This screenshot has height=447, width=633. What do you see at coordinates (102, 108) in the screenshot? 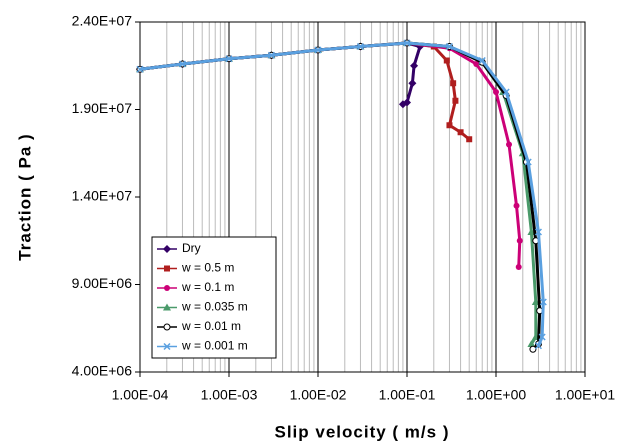
I see `y-tick-label: 1.90E+07` at bounding box center [102, 108].